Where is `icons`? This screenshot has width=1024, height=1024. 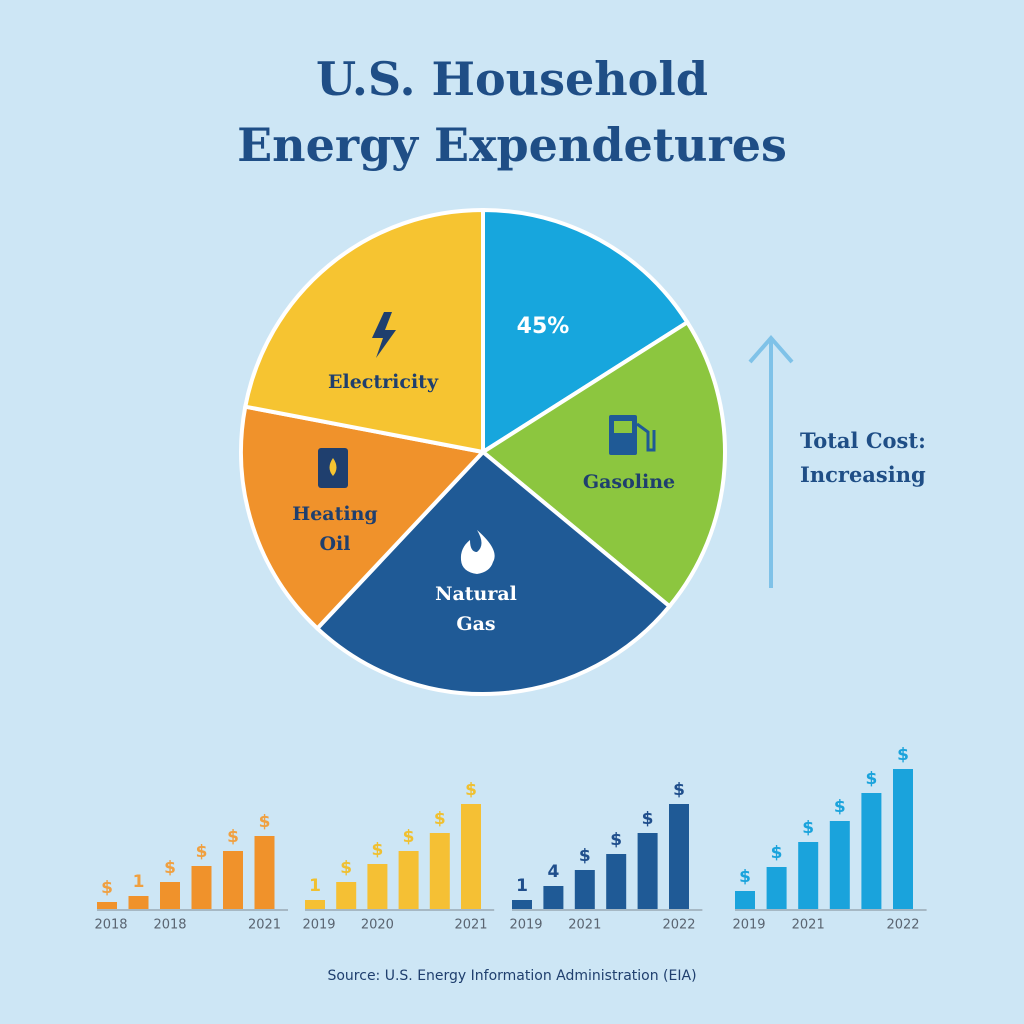
icons is located at coordinates (556, 450).